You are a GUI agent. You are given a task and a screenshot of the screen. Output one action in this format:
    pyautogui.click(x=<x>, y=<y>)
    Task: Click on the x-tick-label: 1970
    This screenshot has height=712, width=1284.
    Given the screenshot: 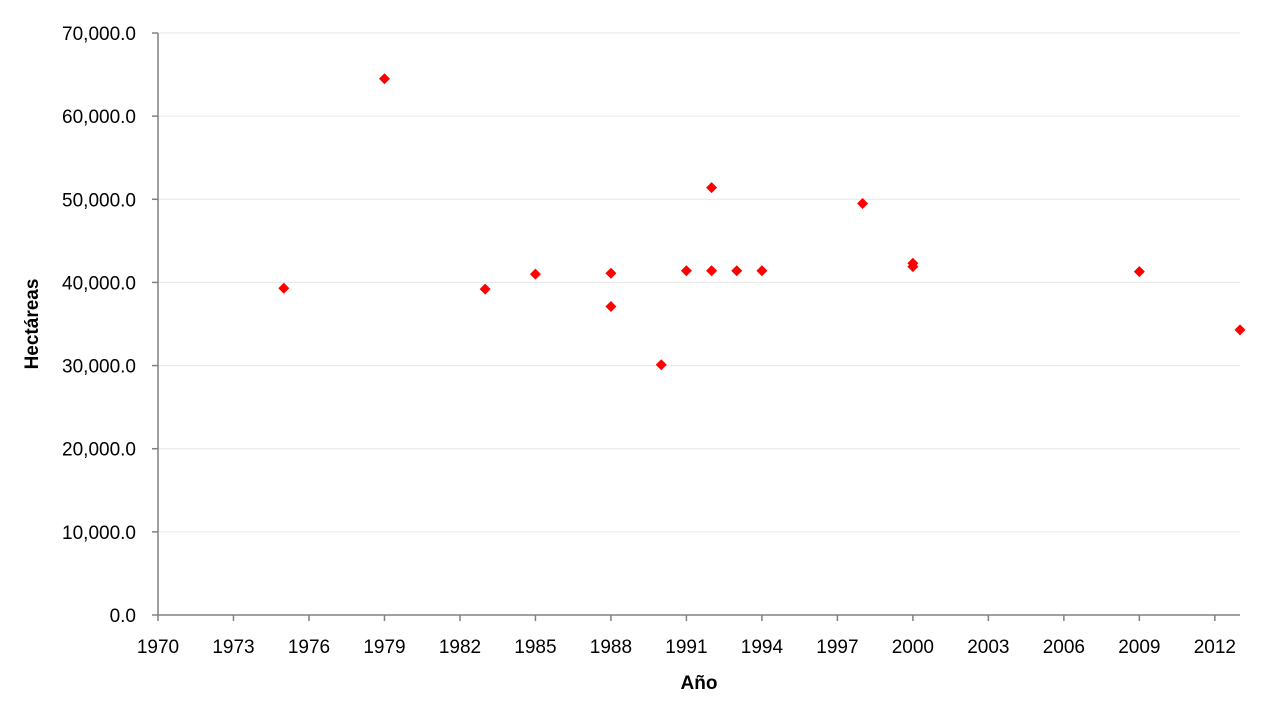 What is the action you would take?
    pyautogui.click(x=158, y=647)
    